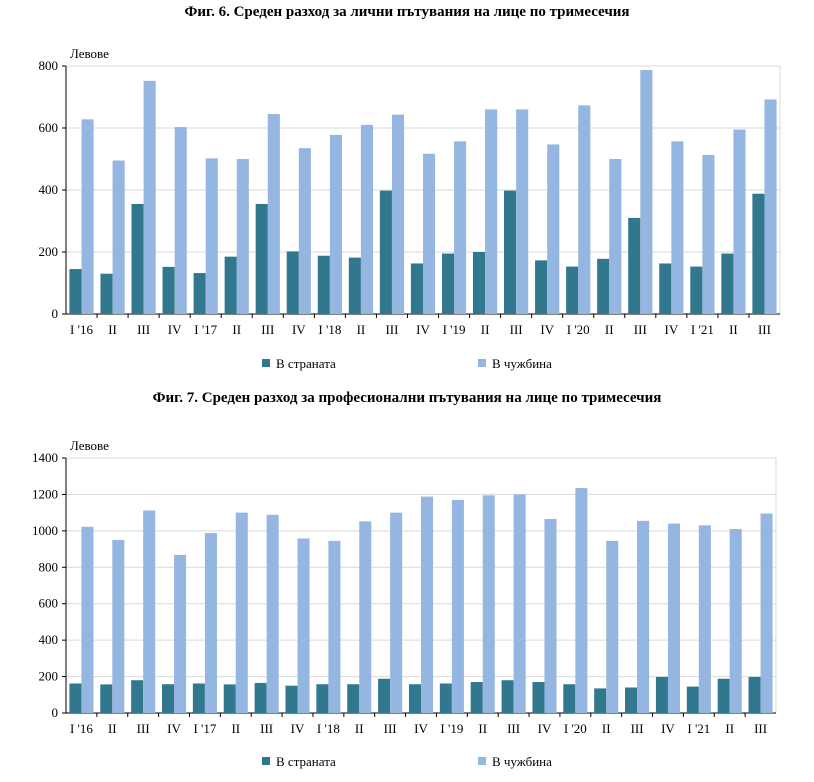 Image resolution: width=814 pixels, height=782 pixels. Describe the element at coordinates (81, 728) in the screenshot. I see `x-tick-label: I '16` at that location.